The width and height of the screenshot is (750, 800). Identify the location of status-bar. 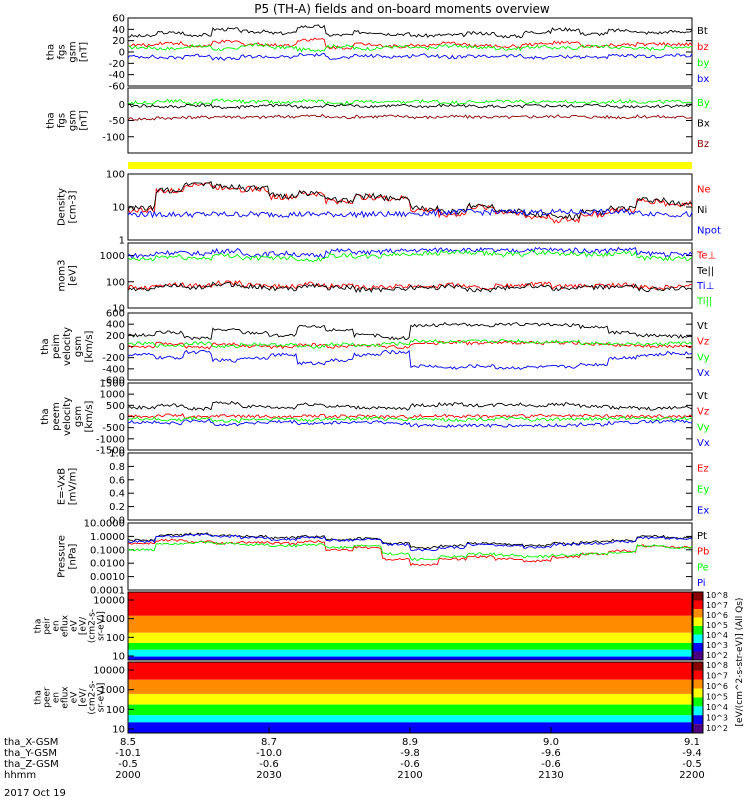
(410, 165).